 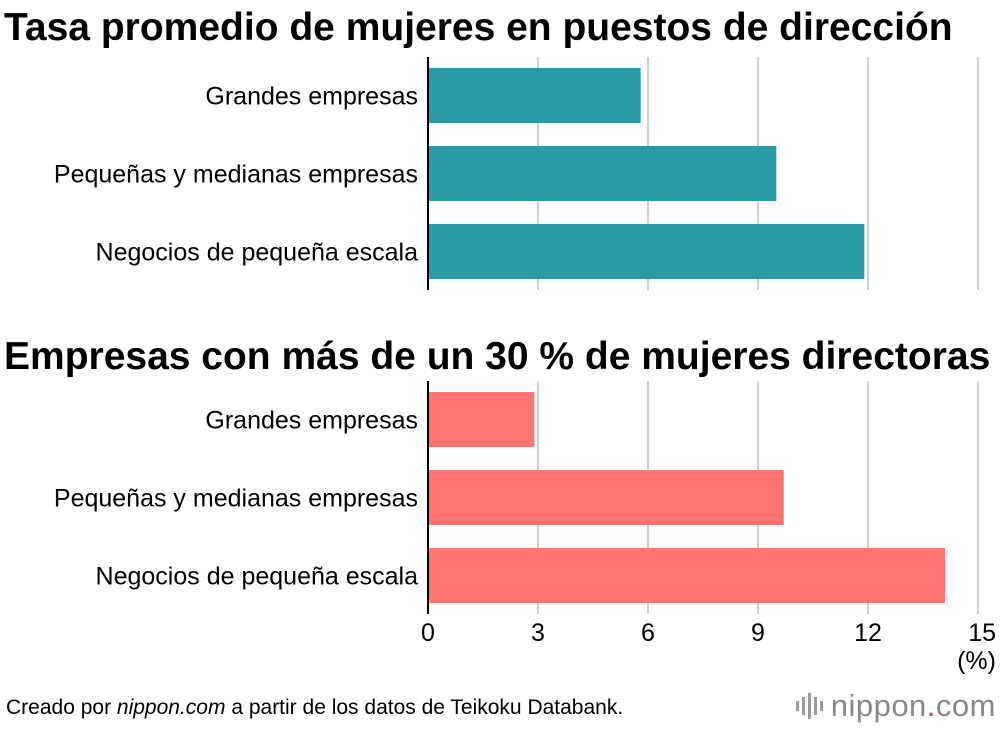 What do you see at coordinates (965, 705) in the screenshot?
I see `logo-tld: com` at bounding box center [965, 705].